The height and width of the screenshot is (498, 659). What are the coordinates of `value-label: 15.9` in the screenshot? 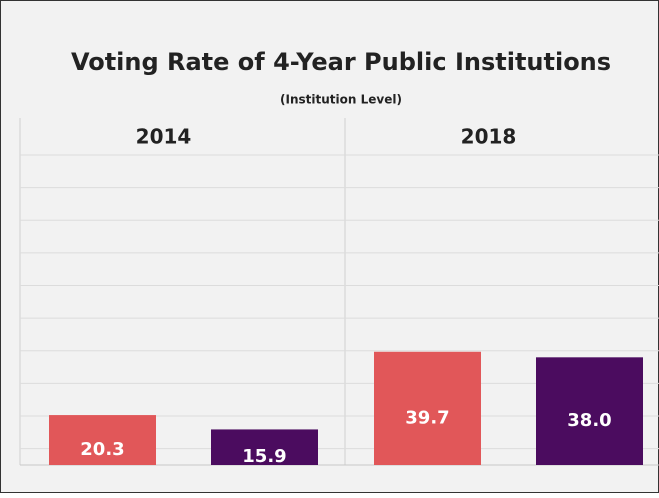 It's located at (264, 456).